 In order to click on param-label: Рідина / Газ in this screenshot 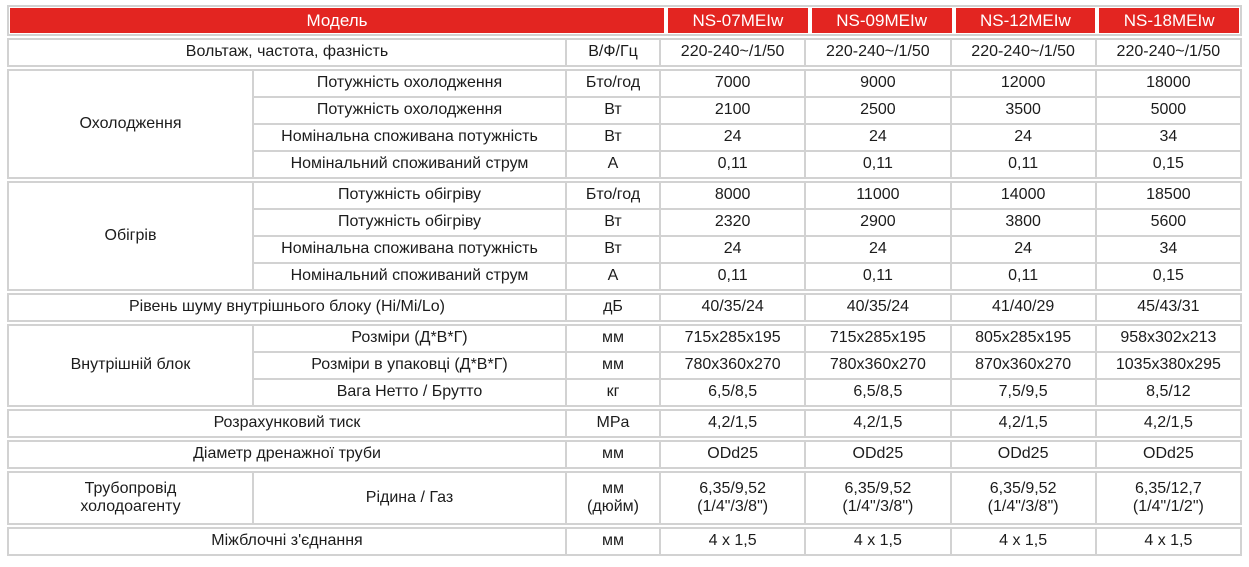, I will do `click(409, 498)`.